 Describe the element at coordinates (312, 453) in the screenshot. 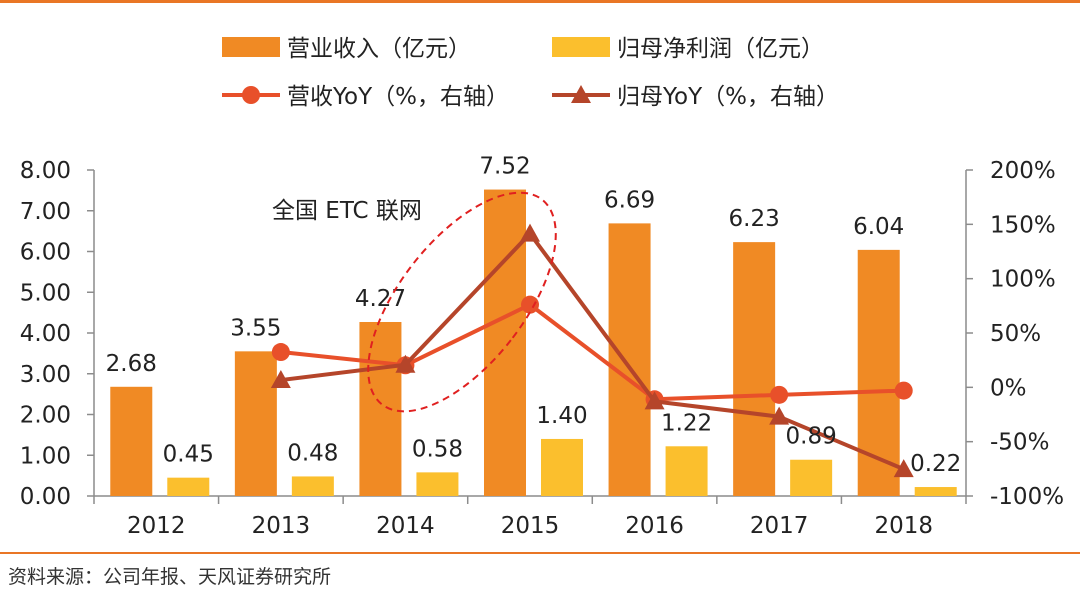

I see `label-net-profit: 0.48` at that location.